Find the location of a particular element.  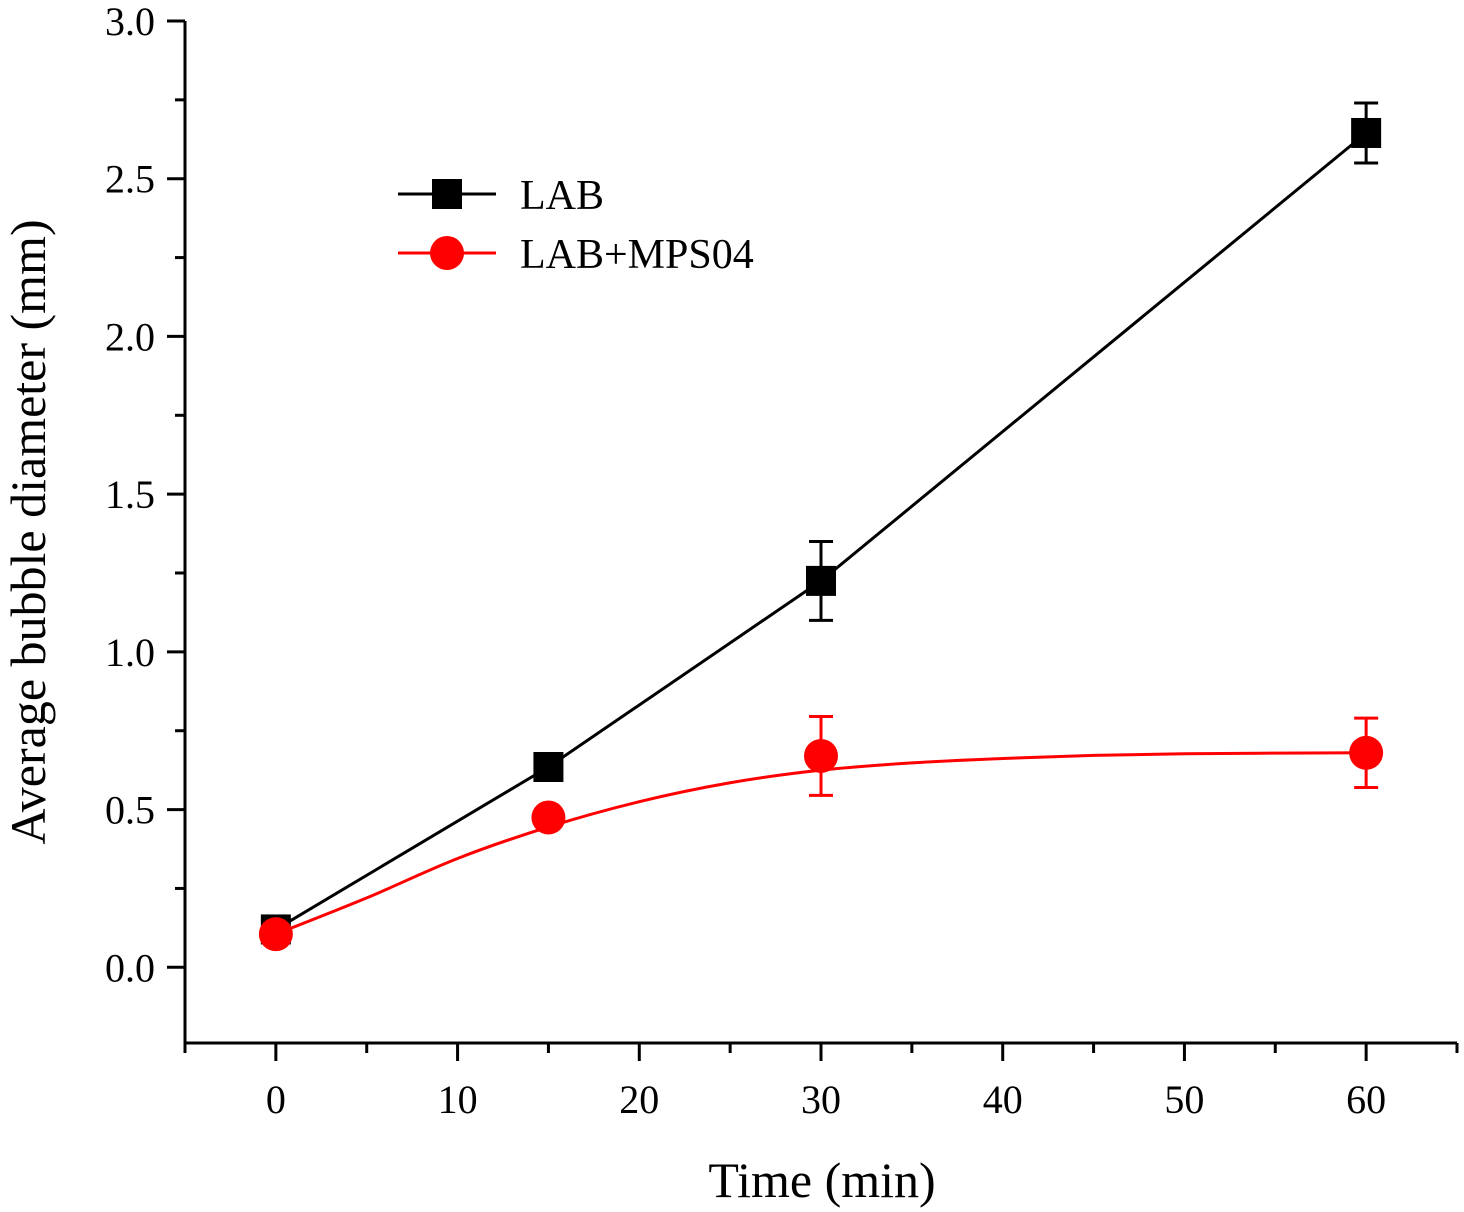

x-tick-label: 40 is located at coordinates (1003, 1099).